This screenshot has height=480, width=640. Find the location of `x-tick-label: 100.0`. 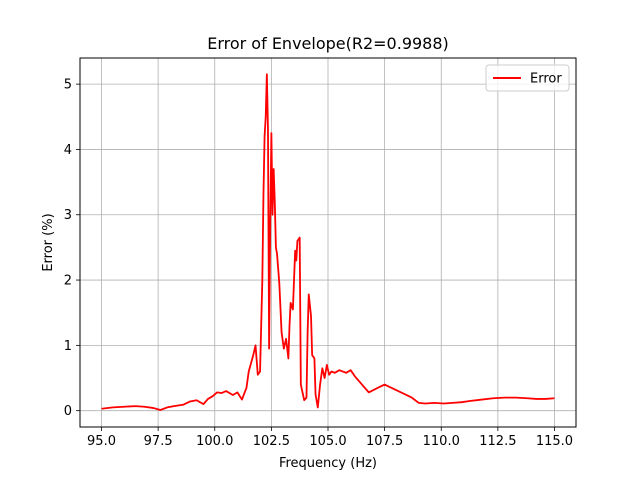

x-tick-label: 100.0 is located at coordinates (214, 441).